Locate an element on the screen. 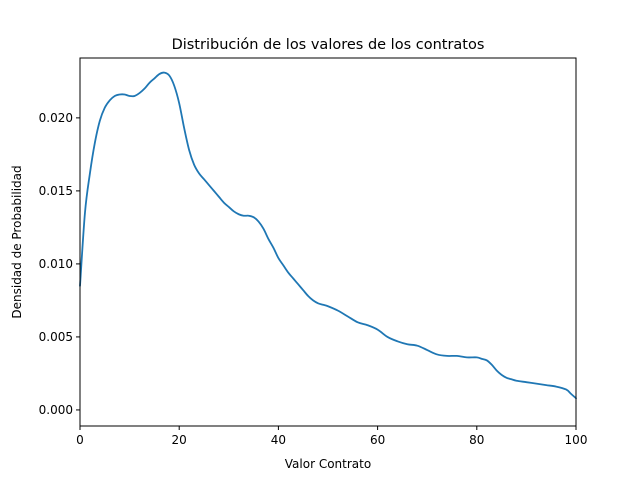 The width and height of the screenshot is (640, 480). y-tick-label: 0.000 is located at coordinates (56, 410).